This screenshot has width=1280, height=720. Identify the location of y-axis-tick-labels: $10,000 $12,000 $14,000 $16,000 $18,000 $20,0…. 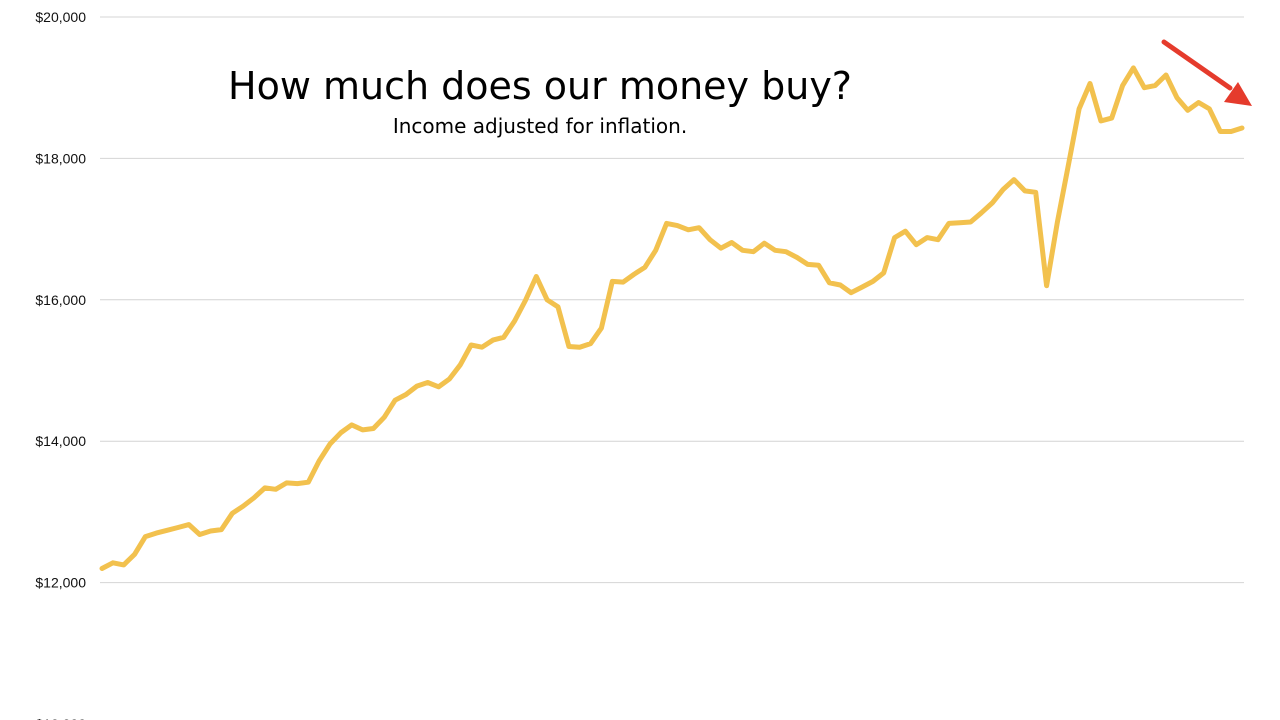
(60, 364).